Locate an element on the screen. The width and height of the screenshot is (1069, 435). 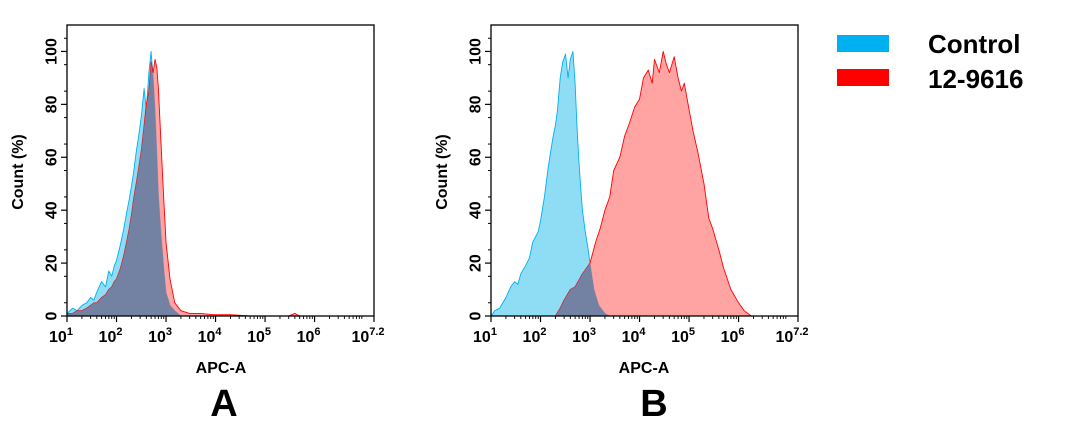
x-axis-title-b: APC-A is located at coordinates (644, 368).